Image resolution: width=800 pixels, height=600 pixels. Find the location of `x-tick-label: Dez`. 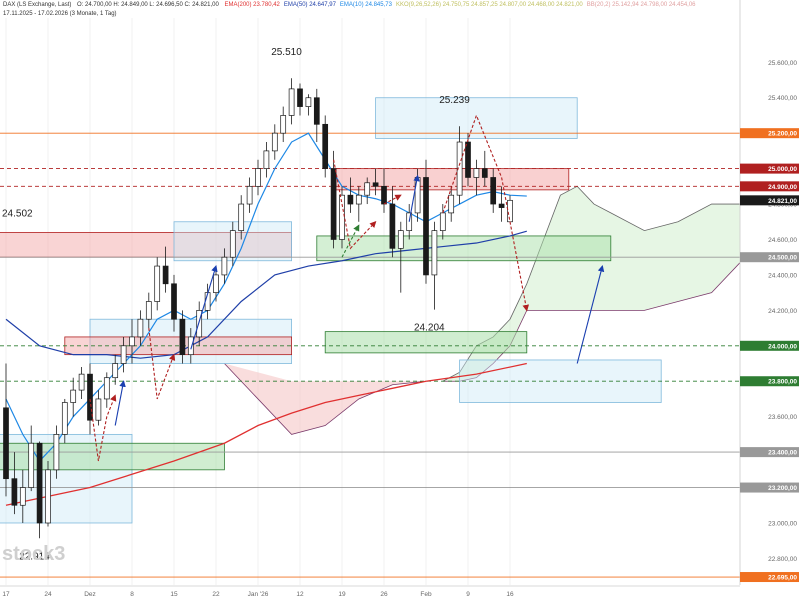

x-tick-label: Dez is located at coordinates (90, 594).